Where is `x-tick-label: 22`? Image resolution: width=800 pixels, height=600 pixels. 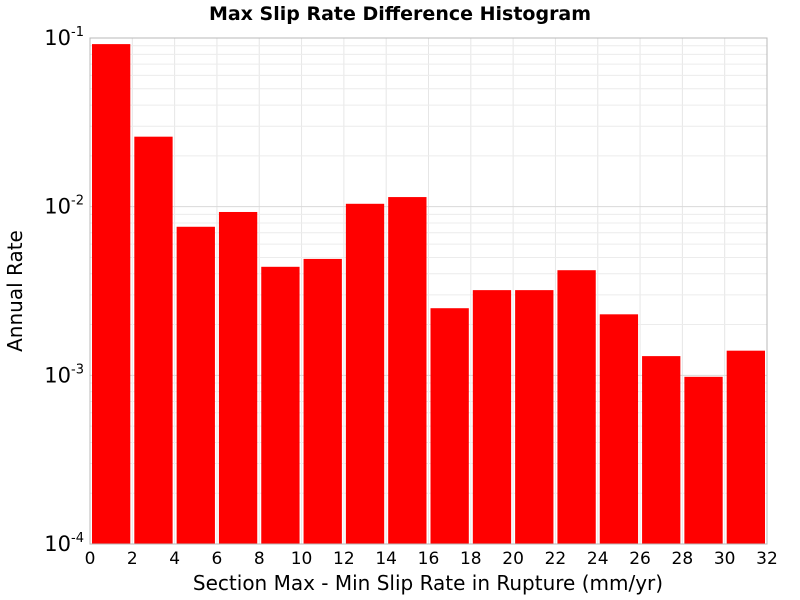
x-tick-label: 22 is located at coordinates (556, 559).